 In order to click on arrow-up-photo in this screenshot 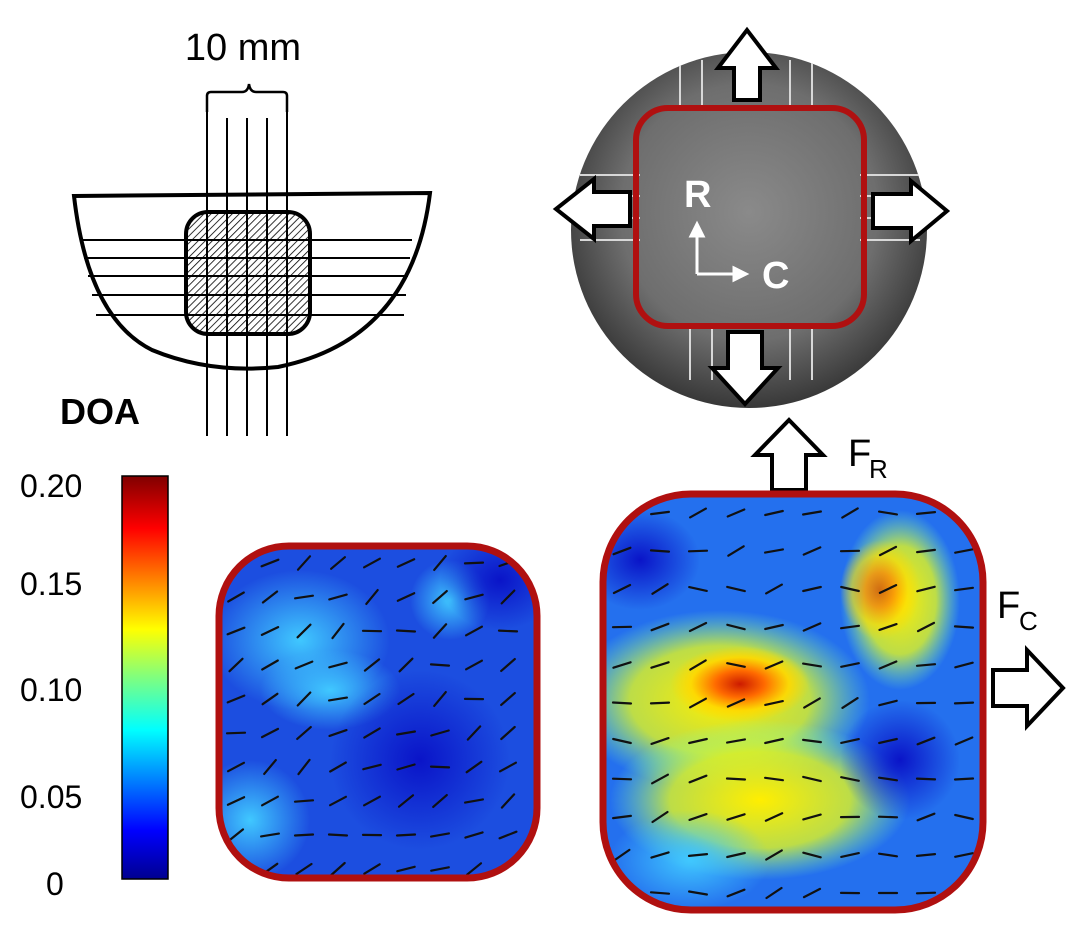, I will do `click(747, 64)`.